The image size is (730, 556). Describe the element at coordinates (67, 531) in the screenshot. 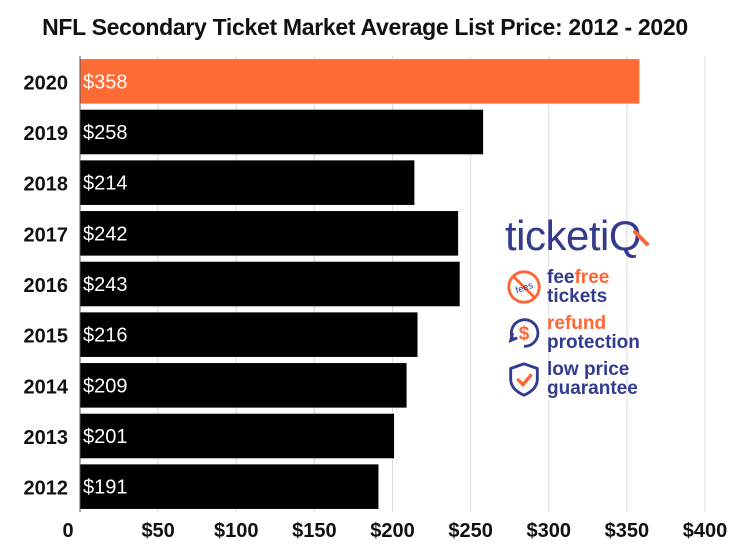

I see `x-tick-label: 0` at that location.